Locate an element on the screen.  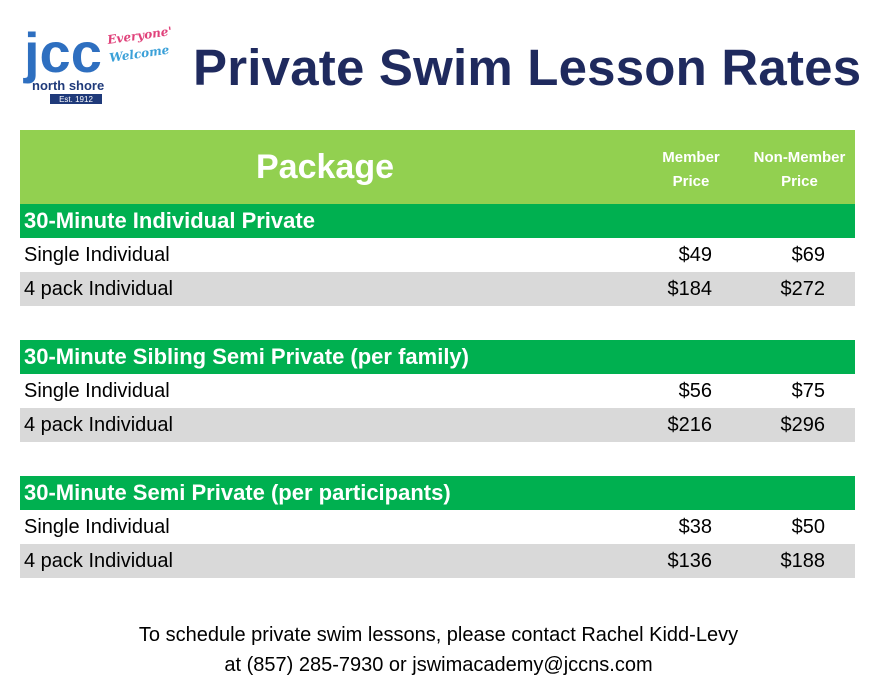
non-member-price: $272 is located at coordinates (803, 289).